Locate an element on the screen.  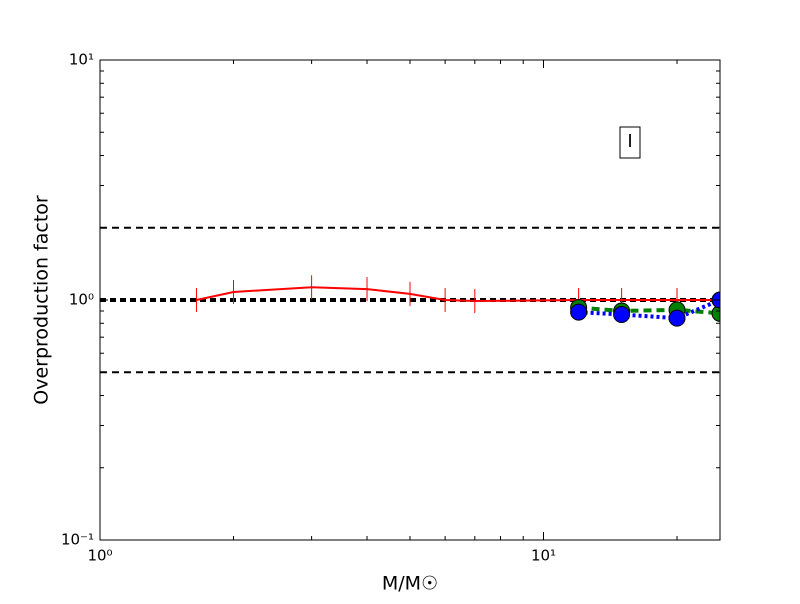
series-line is located at coordinates (649, 309).